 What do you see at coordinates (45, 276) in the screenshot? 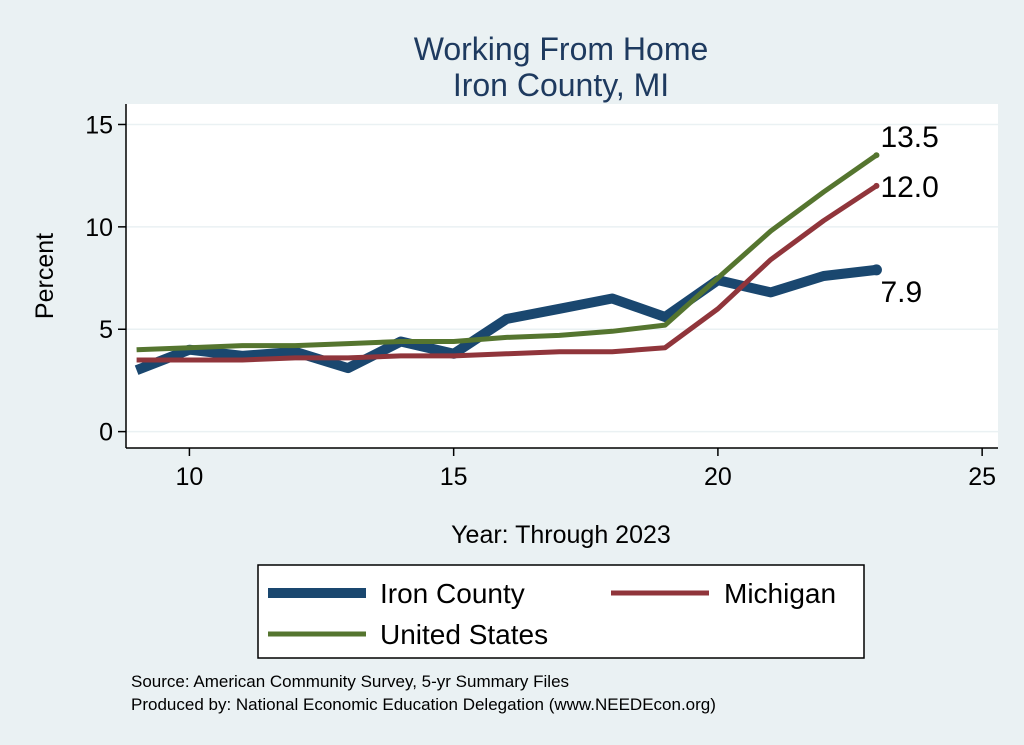
I see `y-axis-title: Percent` at bounding box center [45, 276].